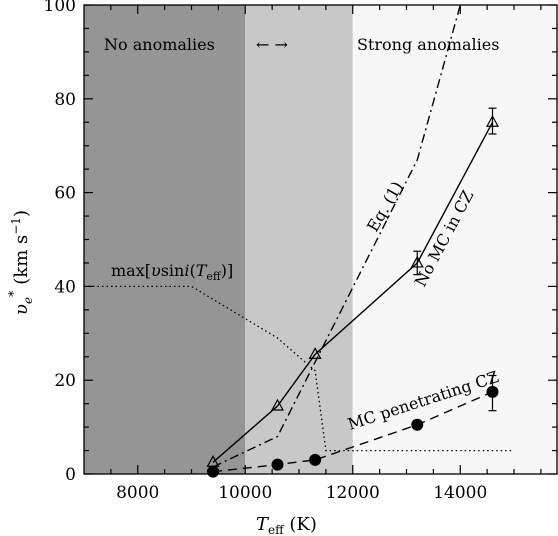  Describe the element at coordinates (272, 44) in the screenshot. I see `region-label-arrows: ← →` at that location.